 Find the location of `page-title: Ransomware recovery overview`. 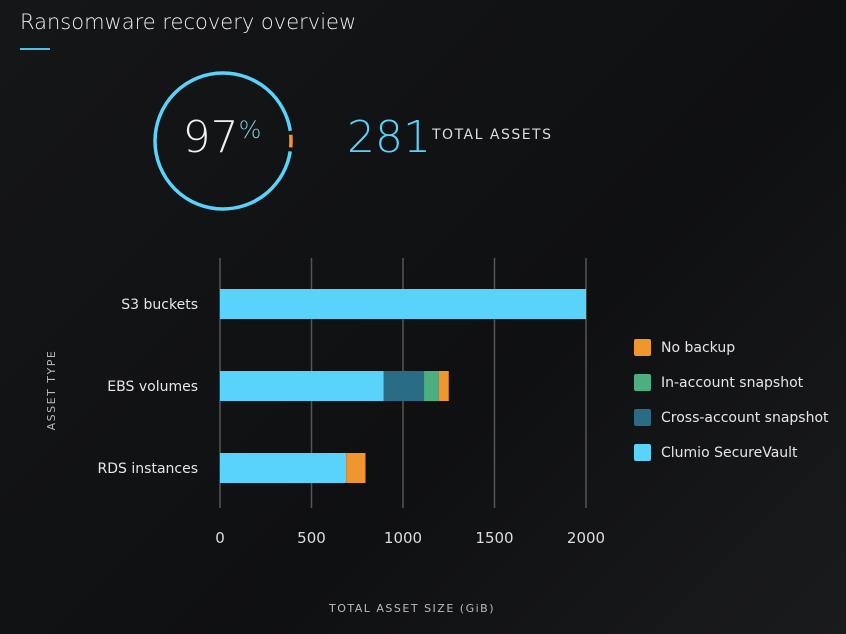

page-title: Ransomware recovery overview is located at coordinates (188, 22).